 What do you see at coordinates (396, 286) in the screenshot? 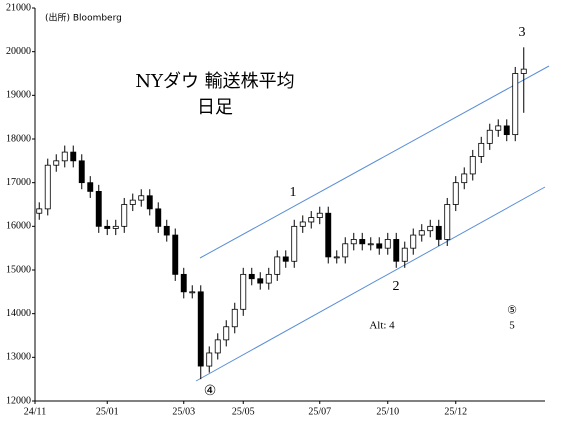
I see `wave-label: 2` at bounding box center [396, 286].